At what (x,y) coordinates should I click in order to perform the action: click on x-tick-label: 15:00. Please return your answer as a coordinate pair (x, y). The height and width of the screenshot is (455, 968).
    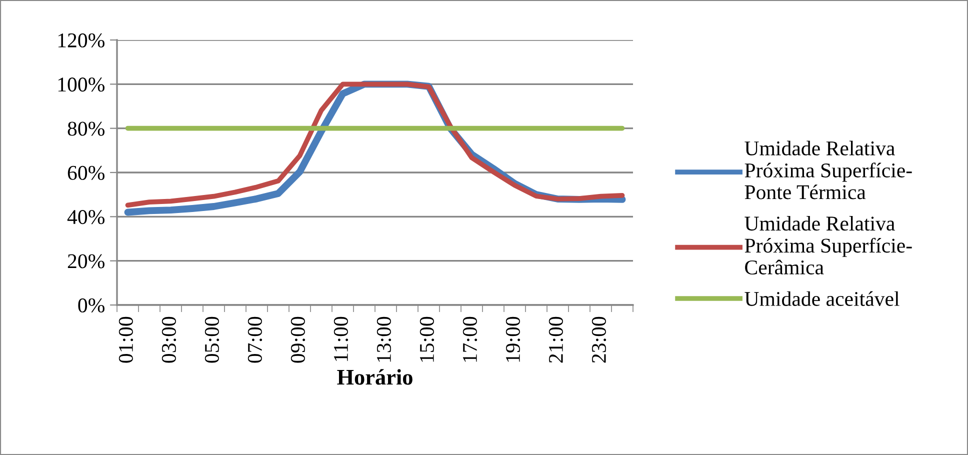
    Looking at the image, I should click on (427, 339).